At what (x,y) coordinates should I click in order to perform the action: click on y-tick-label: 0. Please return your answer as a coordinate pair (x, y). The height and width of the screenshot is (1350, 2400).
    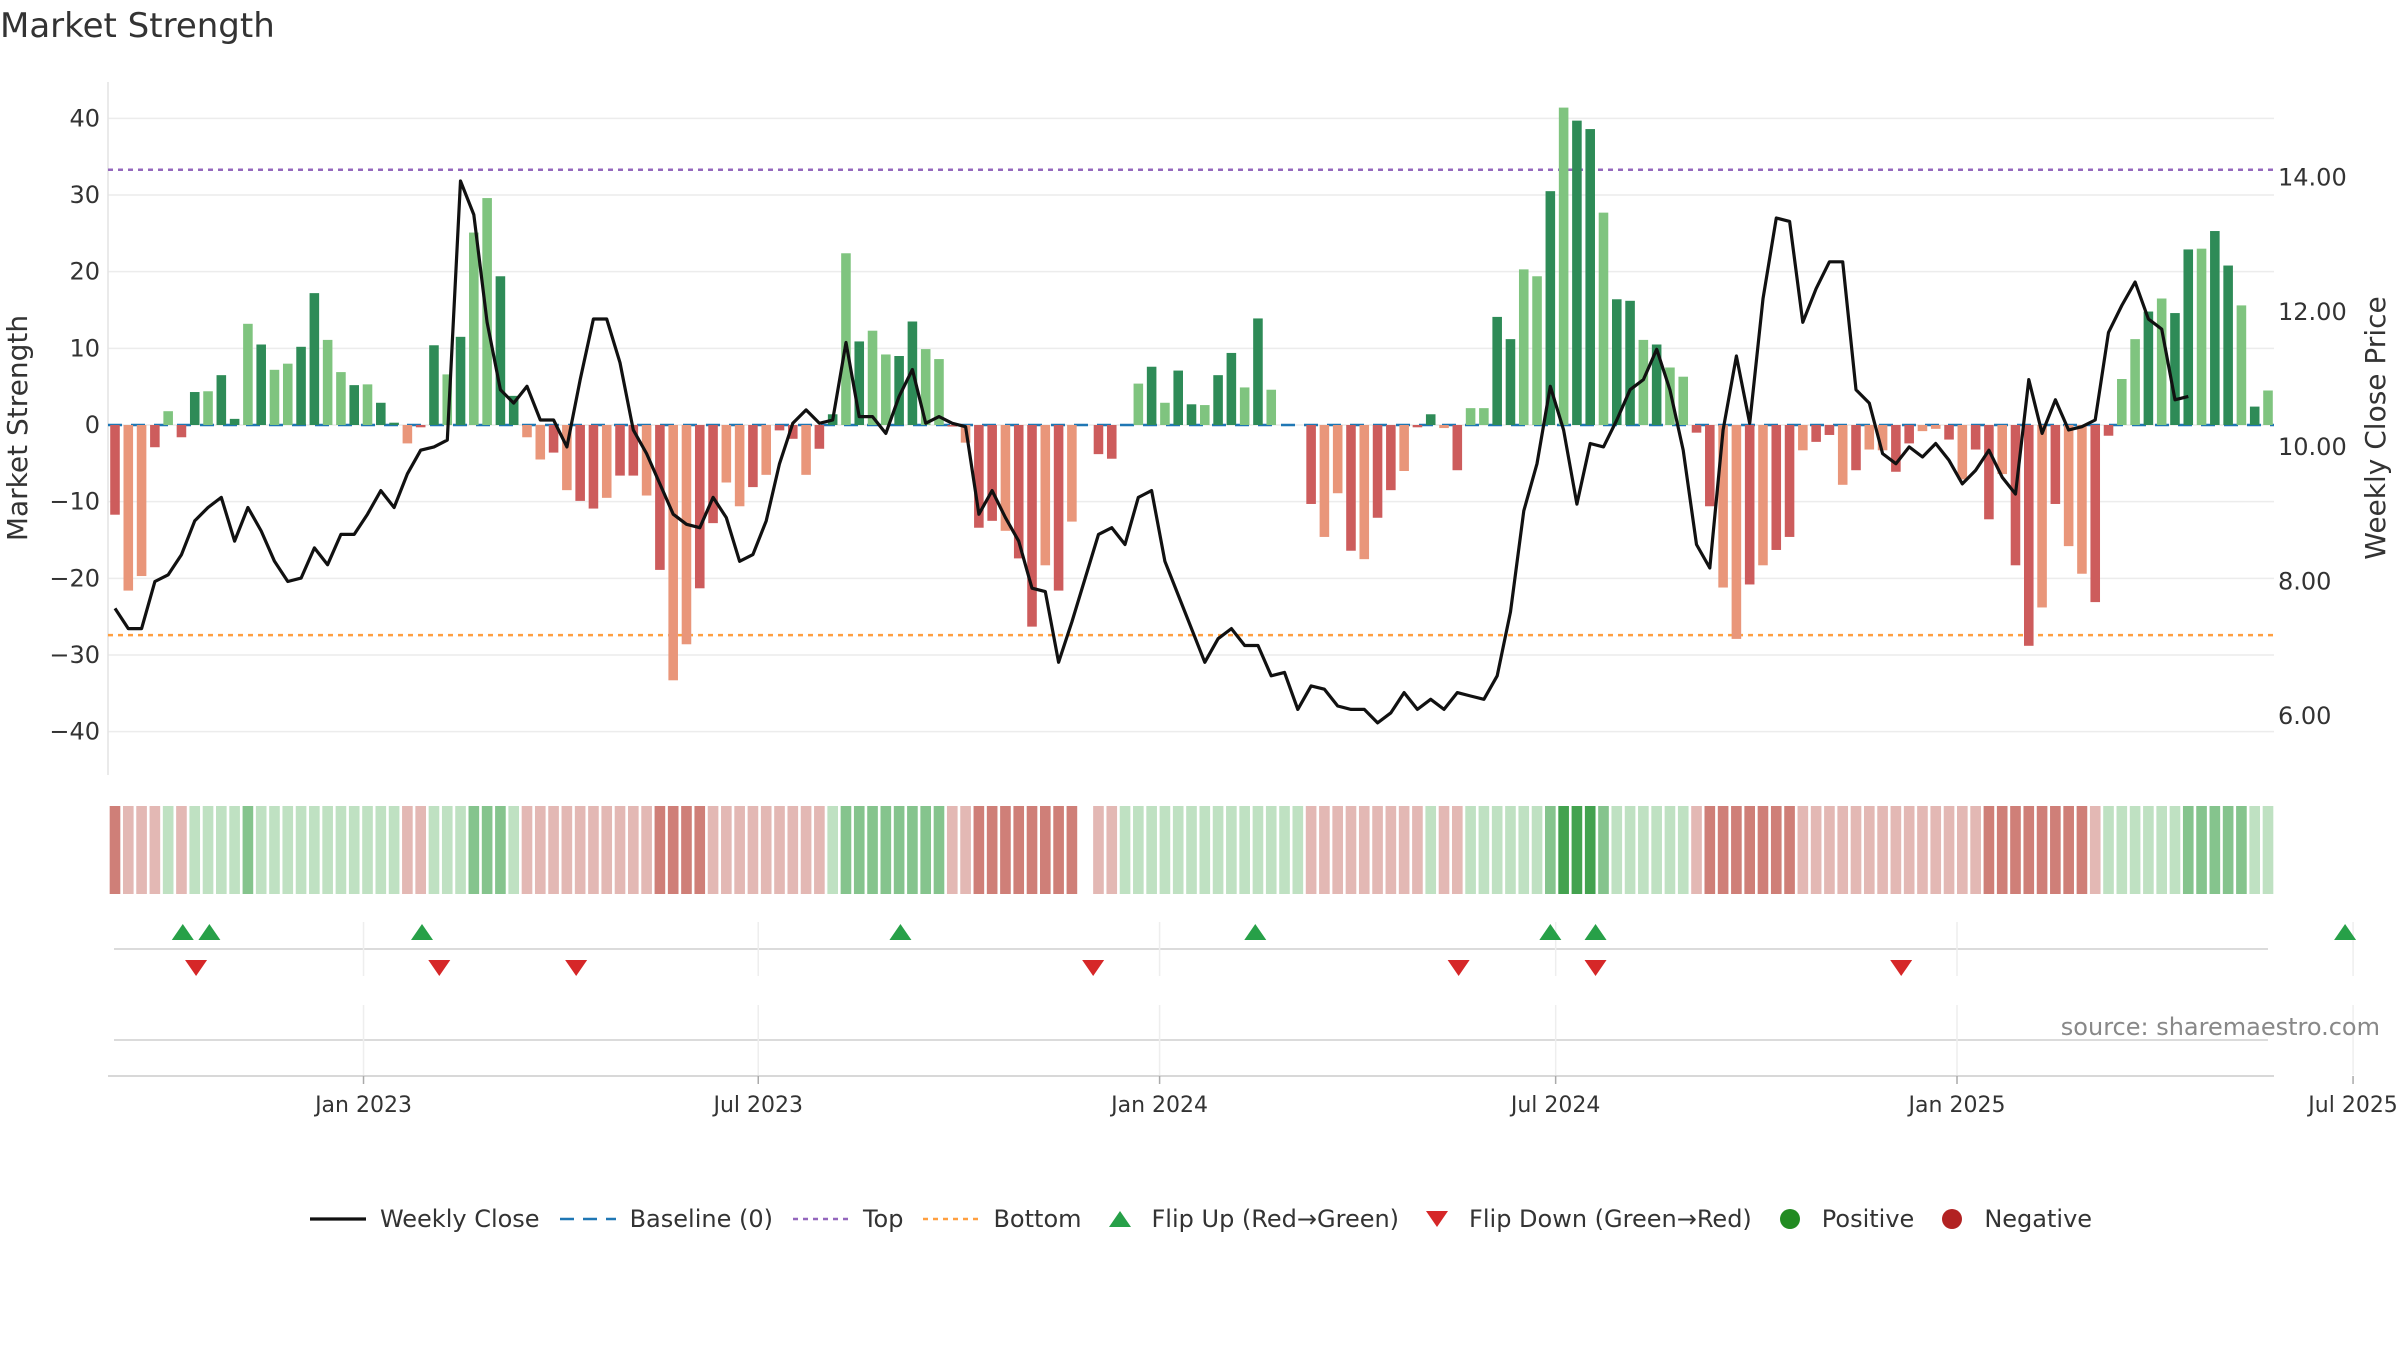
    Looking at the image, I should click on (92, 425).